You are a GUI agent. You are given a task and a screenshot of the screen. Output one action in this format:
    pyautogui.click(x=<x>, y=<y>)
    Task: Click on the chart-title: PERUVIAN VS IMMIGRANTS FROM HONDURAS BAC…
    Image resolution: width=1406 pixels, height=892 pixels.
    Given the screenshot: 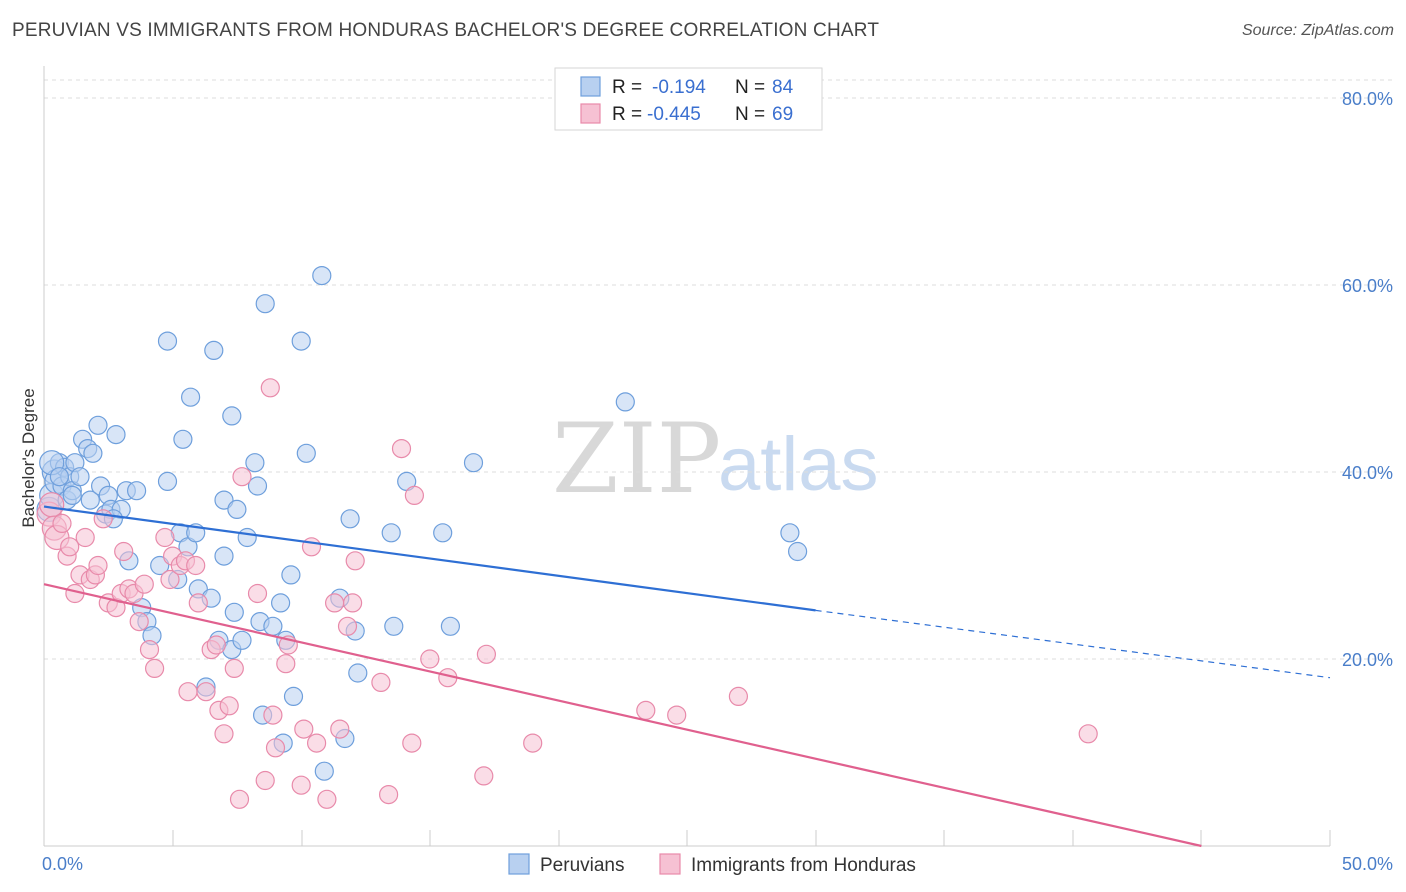 What is the action you would take?
    pyautogui.click(x=446, y=30)
    